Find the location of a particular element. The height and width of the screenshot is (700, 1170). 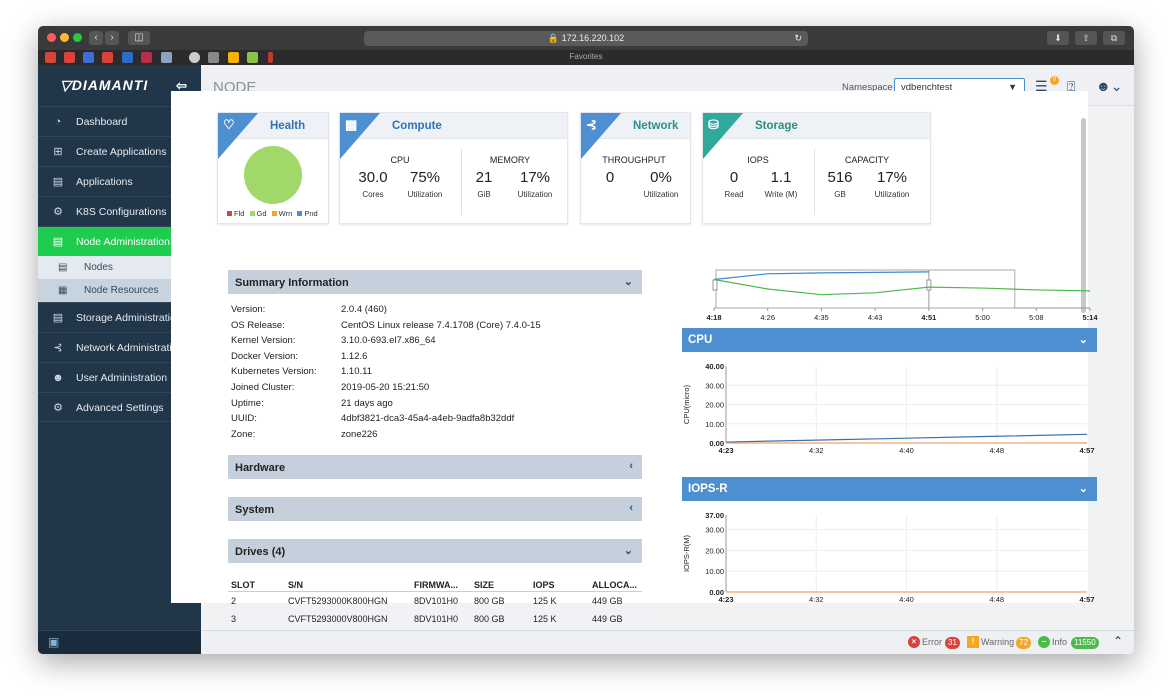

health-card: ♡ Health Fld Gd Wrn Pnd is located at coordinates (273, 168).